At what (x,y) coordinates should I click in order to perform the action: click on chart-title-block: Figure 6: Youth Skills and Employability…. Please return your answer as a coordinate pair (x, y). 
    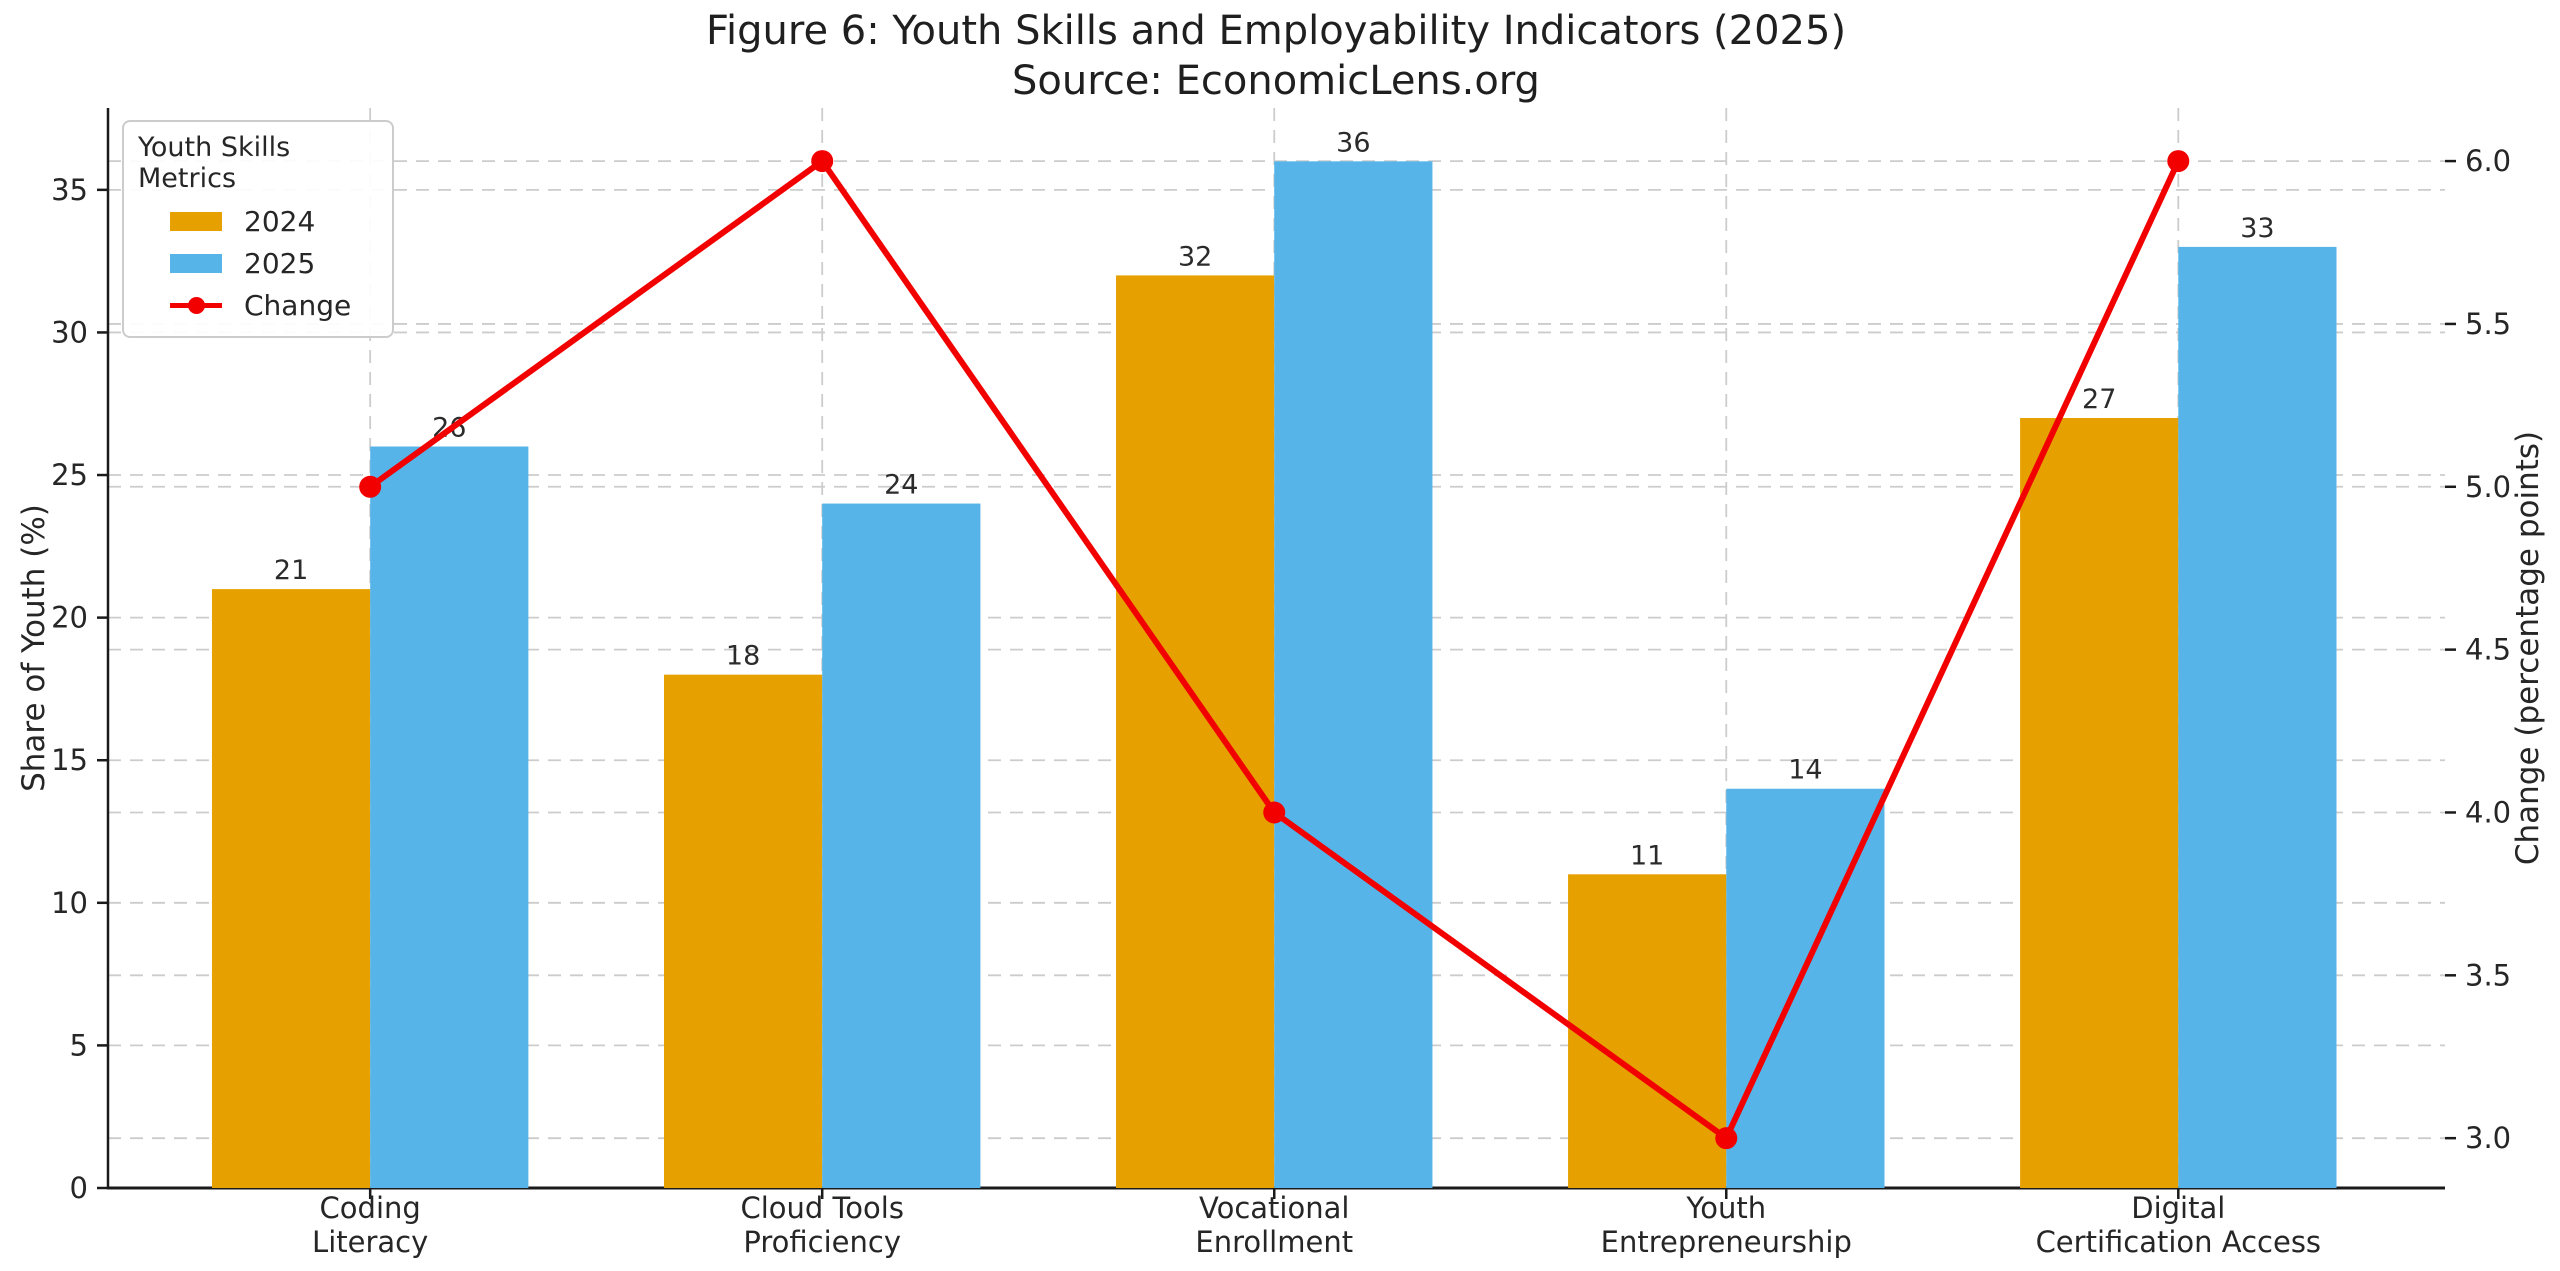
    Looking at the image, I should click on (1276, 56).